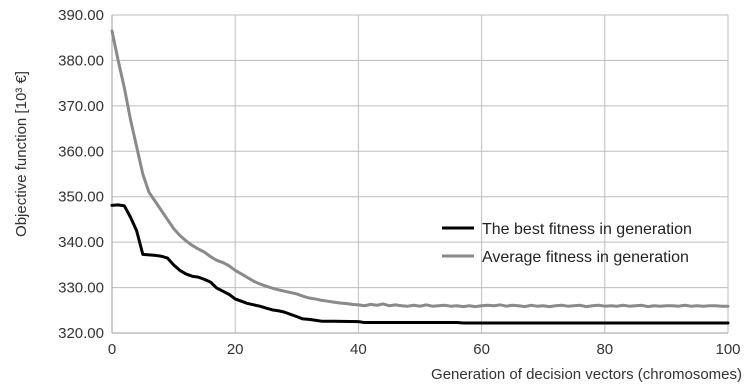 This screenshot has width=756, height=386. I want to click on legend-label: Average fitness in generation, so click(585, 257).